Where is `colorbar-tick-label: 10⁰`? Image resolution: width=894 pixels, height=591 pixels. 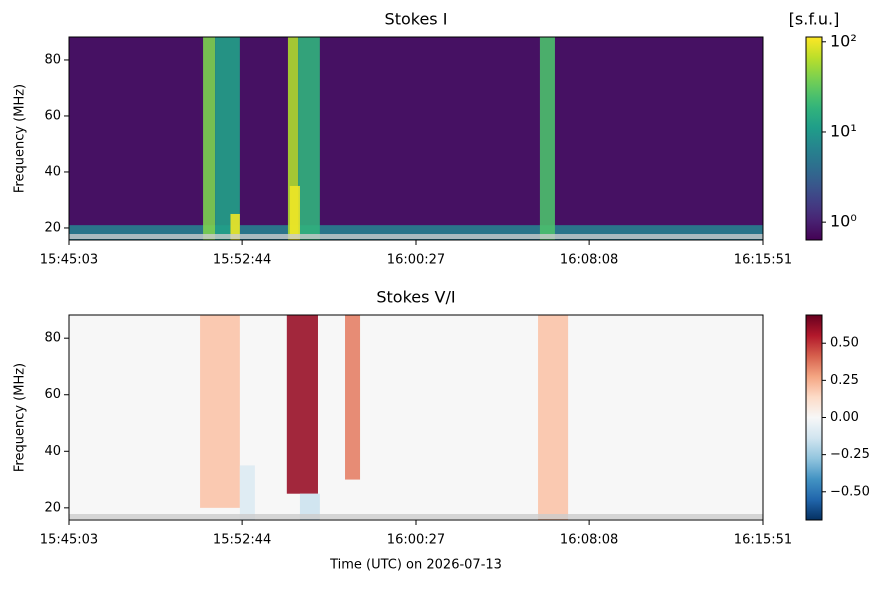
colorbar-tick-label: 10⁰ is located at coordinates (843, 221).